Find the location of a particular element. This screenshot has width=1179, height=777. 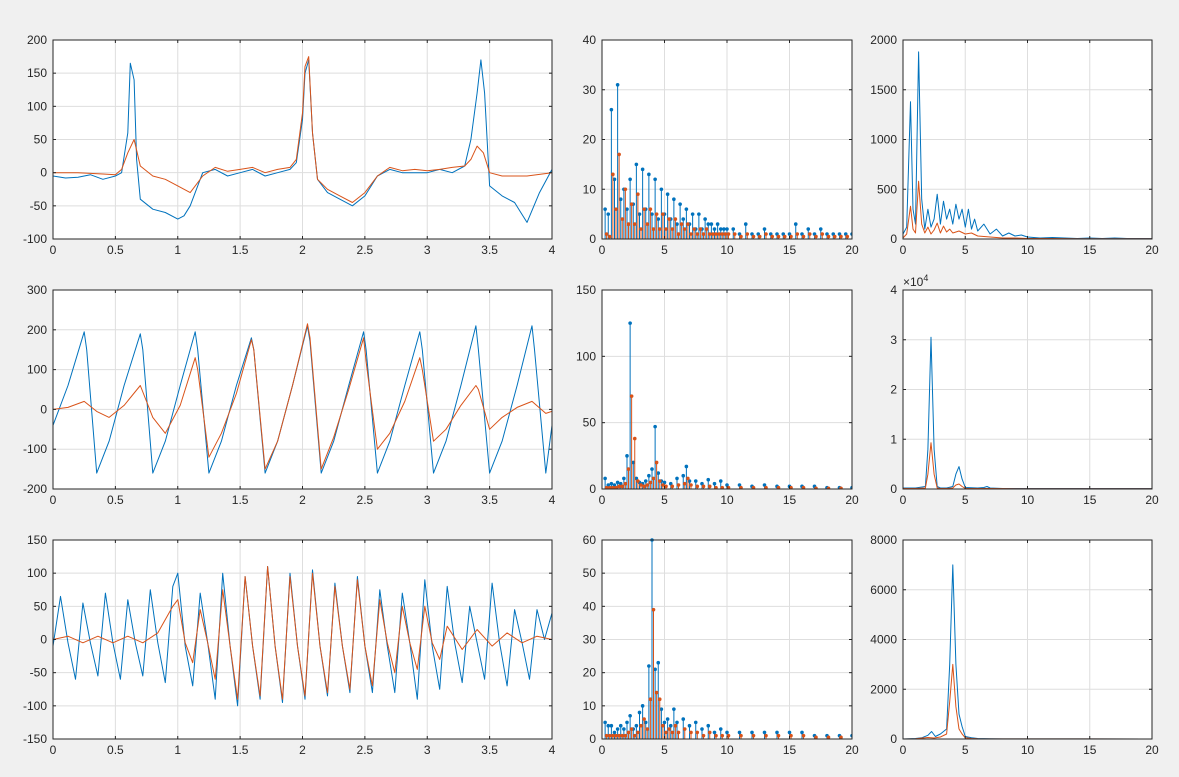

subplot-r2c2: 0 5 10 15 20 0 50 100 150 is located at coordinates (717, 395).